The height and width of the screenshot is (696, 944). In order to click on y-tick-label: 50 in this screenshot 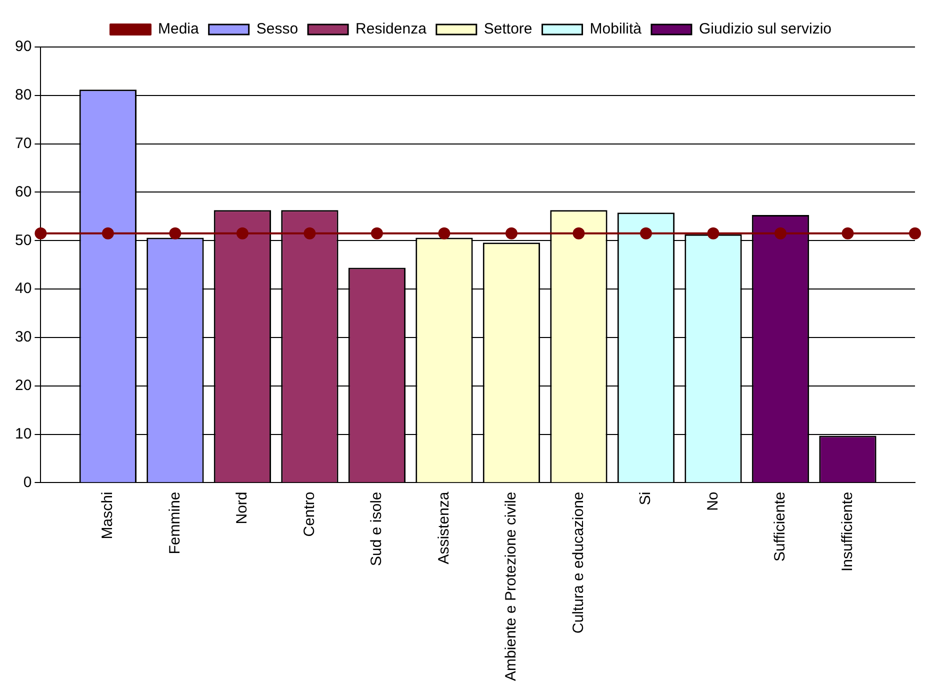, I will do `click(23, 240)`.